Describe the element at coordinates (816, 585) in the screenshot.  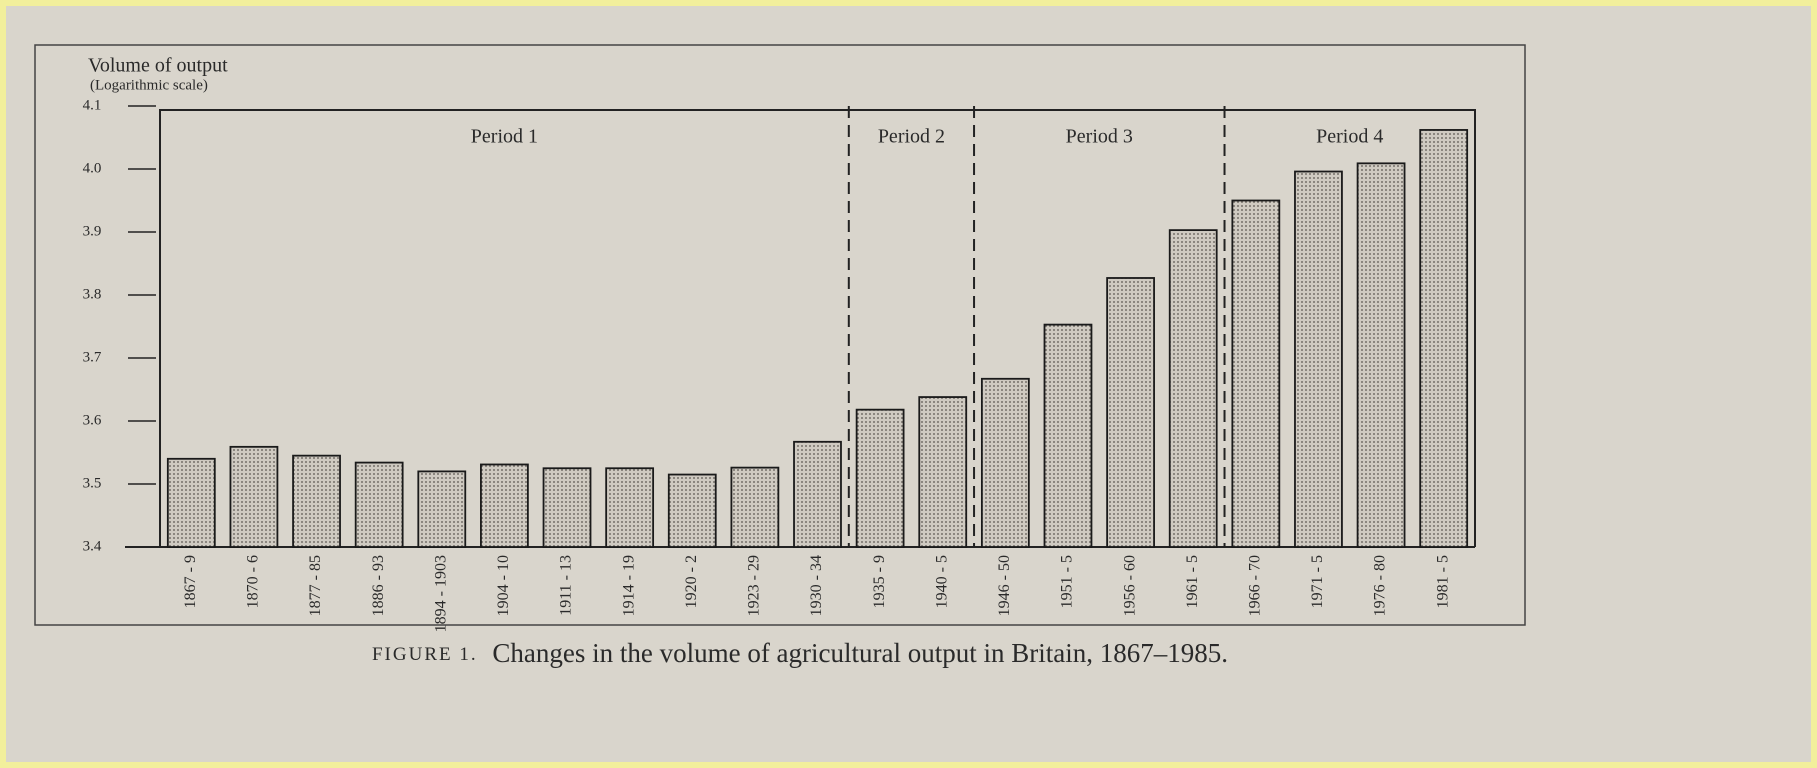
I see `x-tick-label: 1930 - 34` at that location.